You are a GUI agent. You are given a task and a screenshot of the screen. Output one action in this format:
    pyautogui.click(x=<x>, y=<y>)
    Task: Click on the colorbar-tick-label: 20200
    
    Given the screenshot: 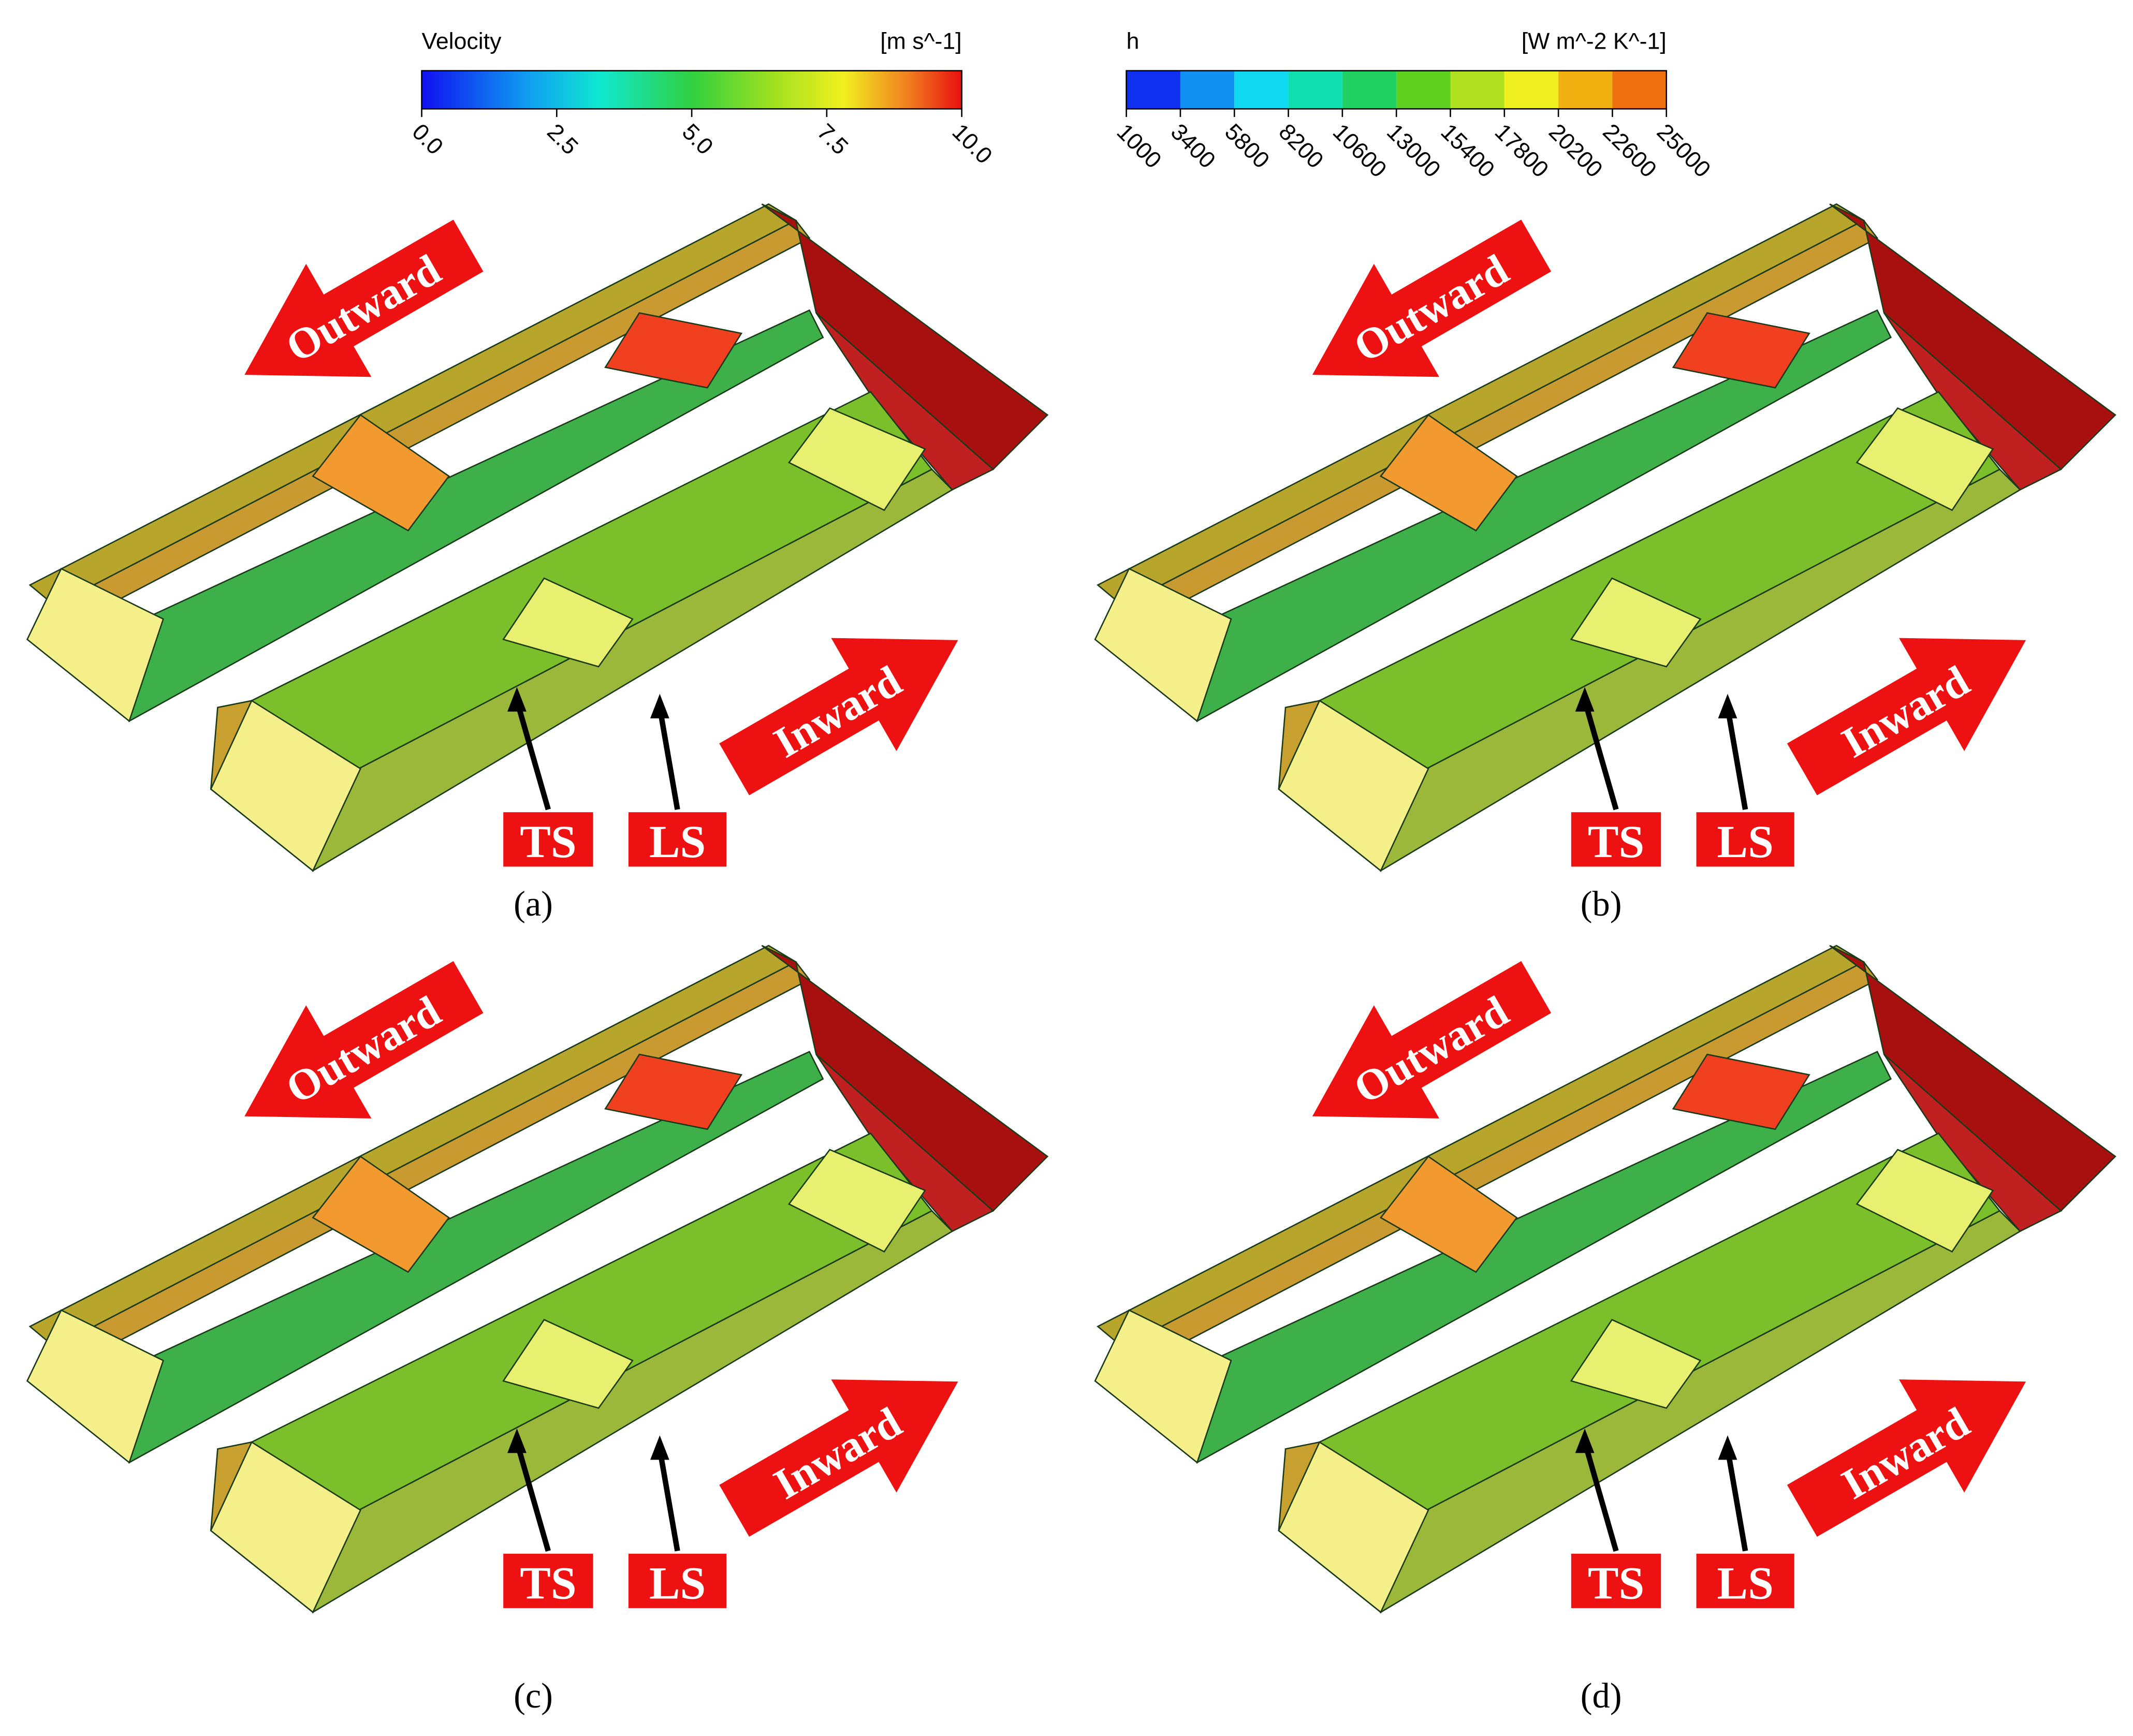 What is the action you would take?
    pyautogui.click(x=1575, y=150)
    